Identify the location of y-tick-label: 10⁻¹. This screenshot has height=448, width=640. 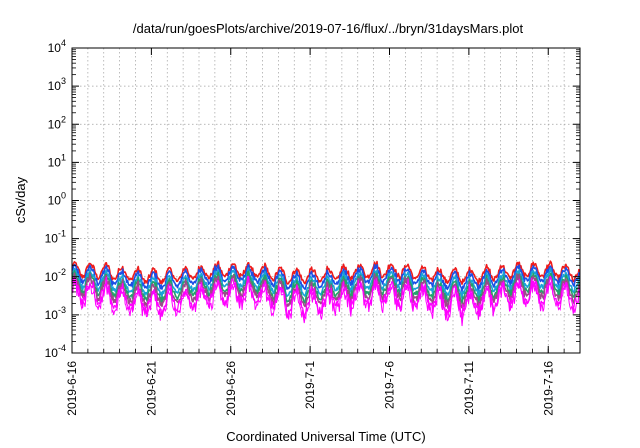
(55, 237).